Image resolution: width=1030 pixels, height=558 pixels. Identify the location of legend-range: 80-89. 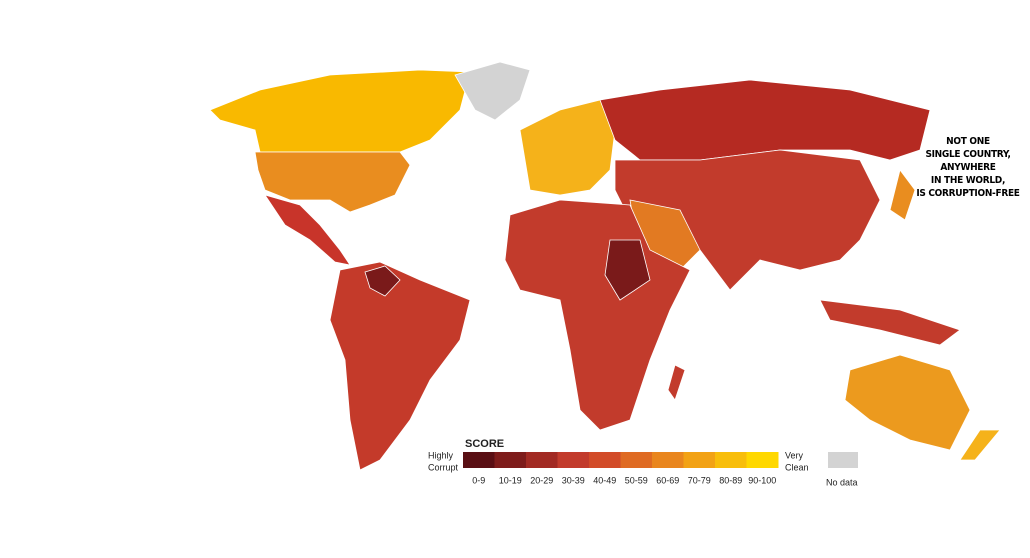
(730, 480).